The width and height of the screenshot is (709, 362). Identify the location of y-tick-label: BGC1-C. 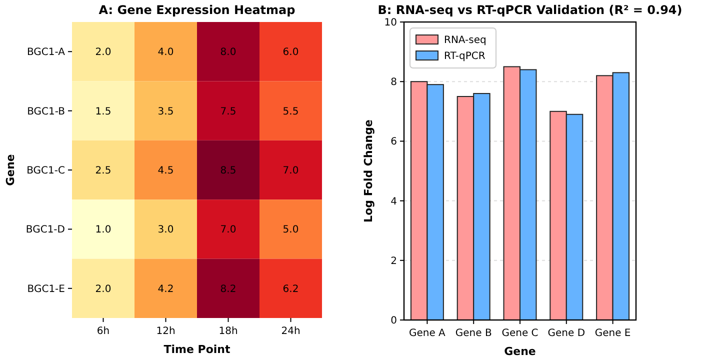
(46, 171).